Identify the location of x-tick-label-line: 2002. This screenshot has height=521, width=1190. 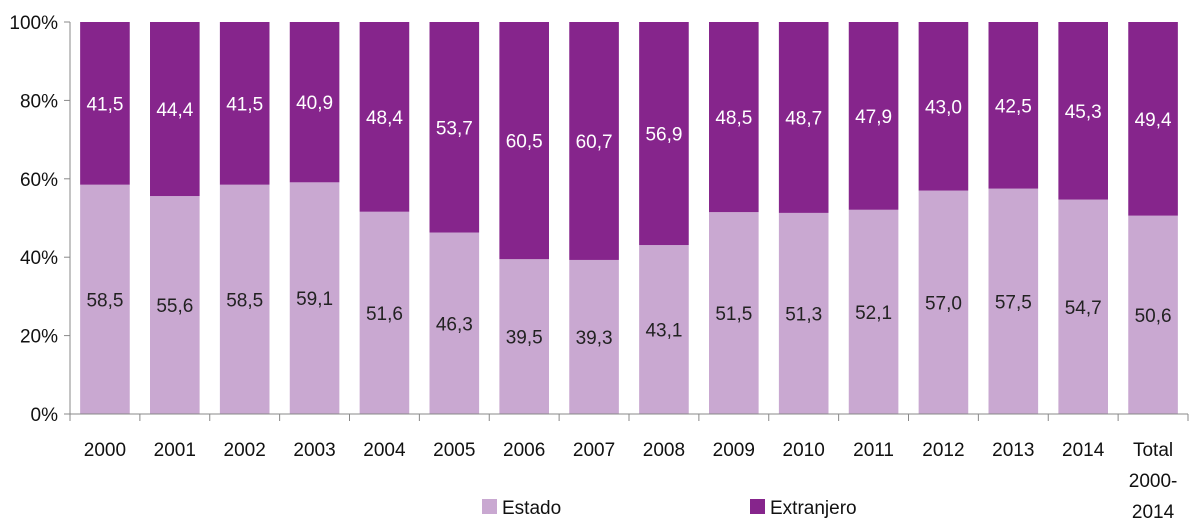
(245, 450).